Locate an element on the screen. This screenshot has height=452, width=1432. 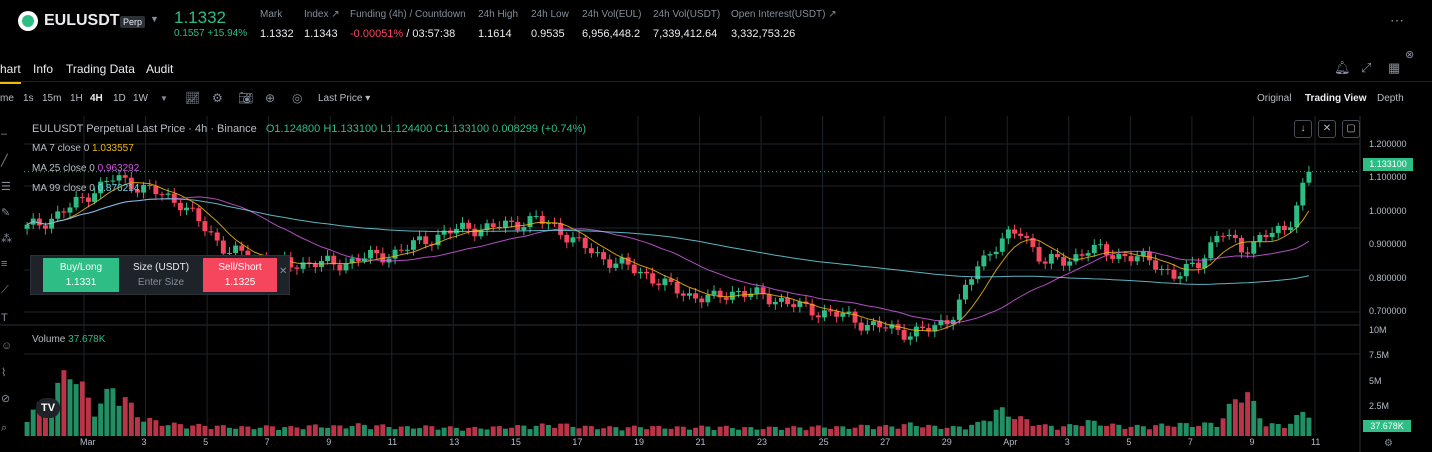
stat-24h-low: 24h Low 0.9535 is located at coordinates (550, 24).